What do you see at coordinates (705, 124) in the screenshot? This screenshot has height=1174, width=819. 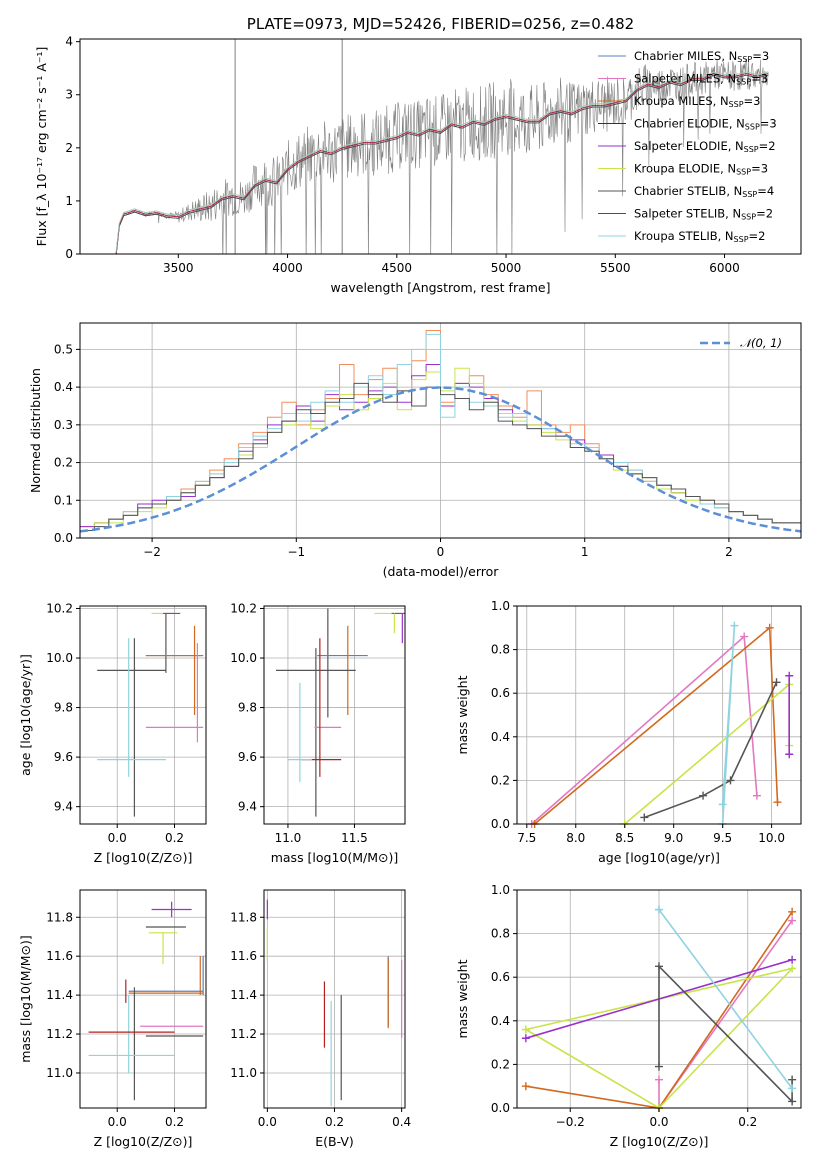 I see `legend-label: Chabrier ELODIE, NSSP=3` at bounding box center [705, 124].